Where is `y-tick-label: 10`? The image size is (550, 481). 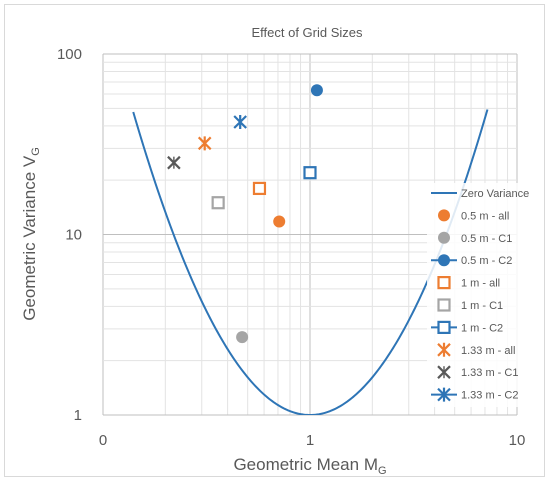 y-tick-label: 10 is located at coordinates (73, 235).